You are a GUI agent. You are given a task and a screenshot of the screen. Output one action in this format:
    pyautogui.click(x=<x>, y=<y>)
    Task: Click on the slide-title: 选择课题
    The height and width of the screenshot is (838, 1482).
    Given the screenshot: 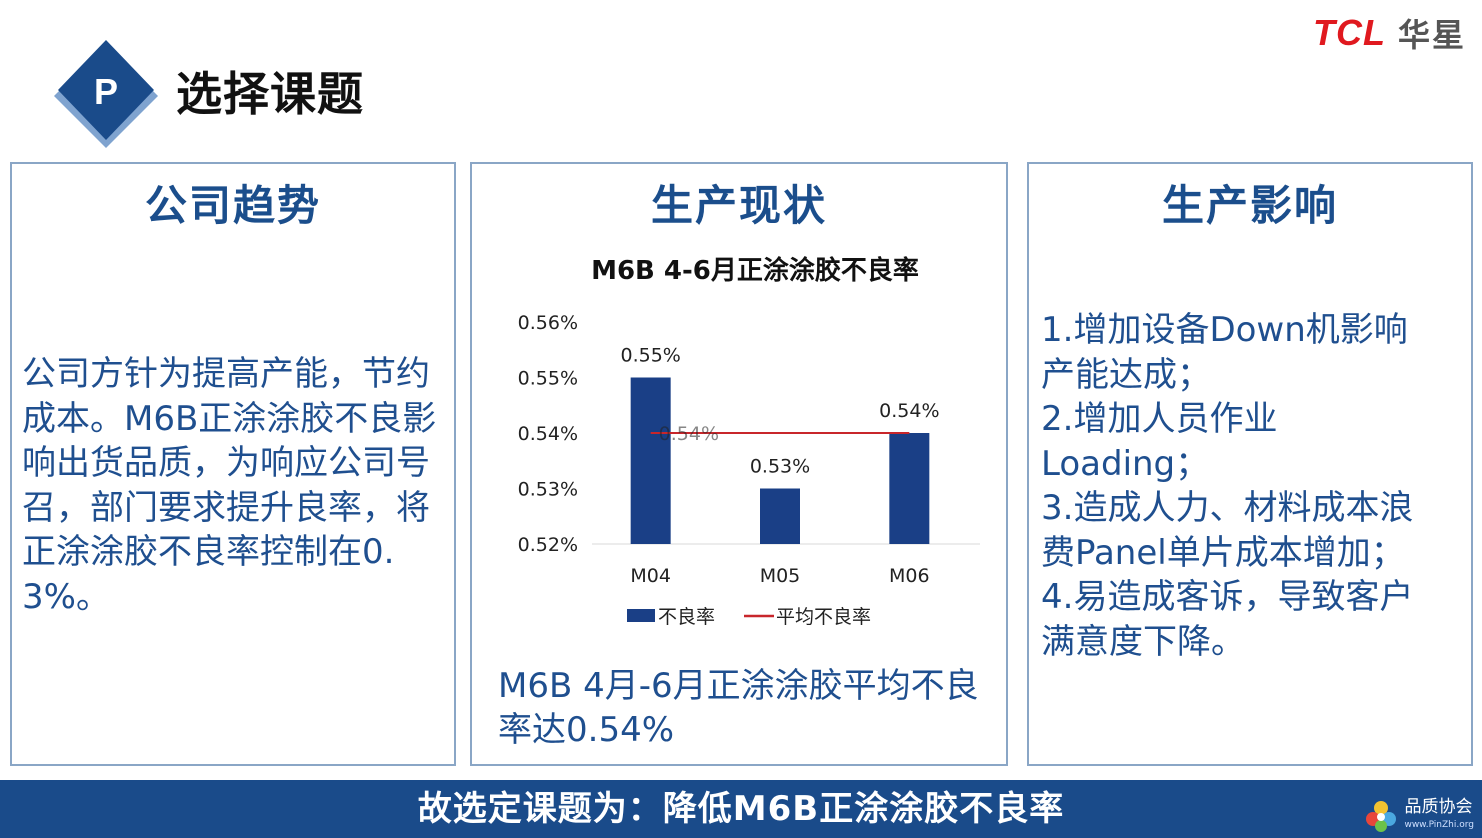 What is the action you would take?
    pyautogui.click(x=270, y=94)
    